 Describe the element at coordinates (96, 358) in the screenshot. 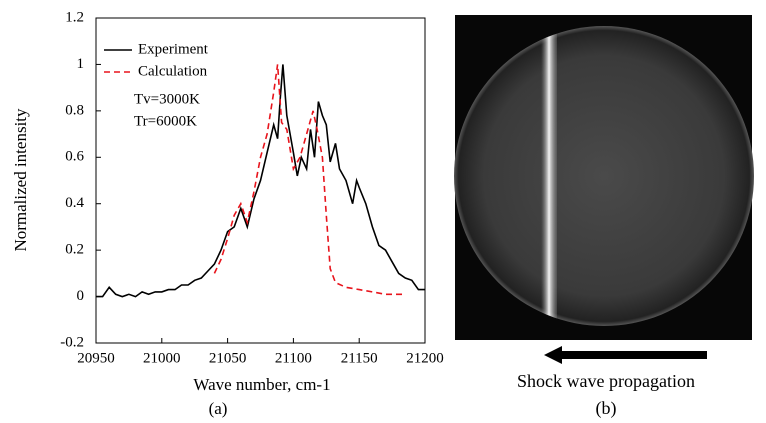

I see `x-tick-label: 20950` at that location.